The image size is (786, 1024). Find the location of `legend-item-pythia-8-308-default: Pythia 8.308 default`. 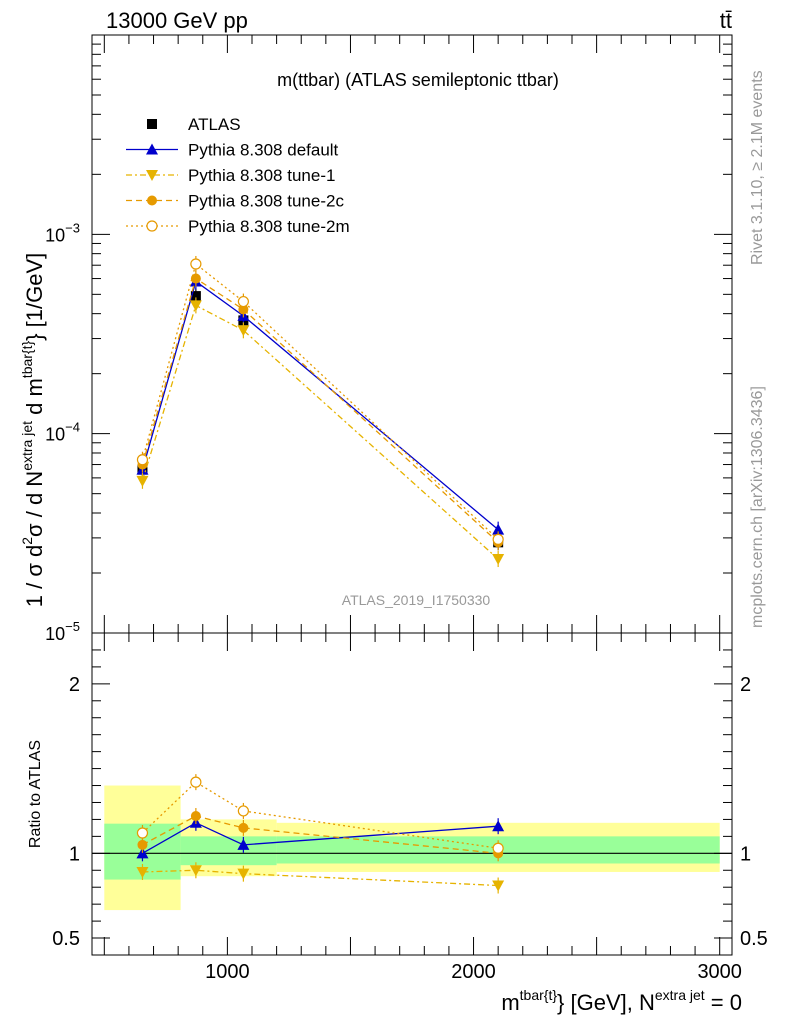

legend-item-pythia-8-308-default: Pythia 8.308 default is located at coordinates (232, 150).